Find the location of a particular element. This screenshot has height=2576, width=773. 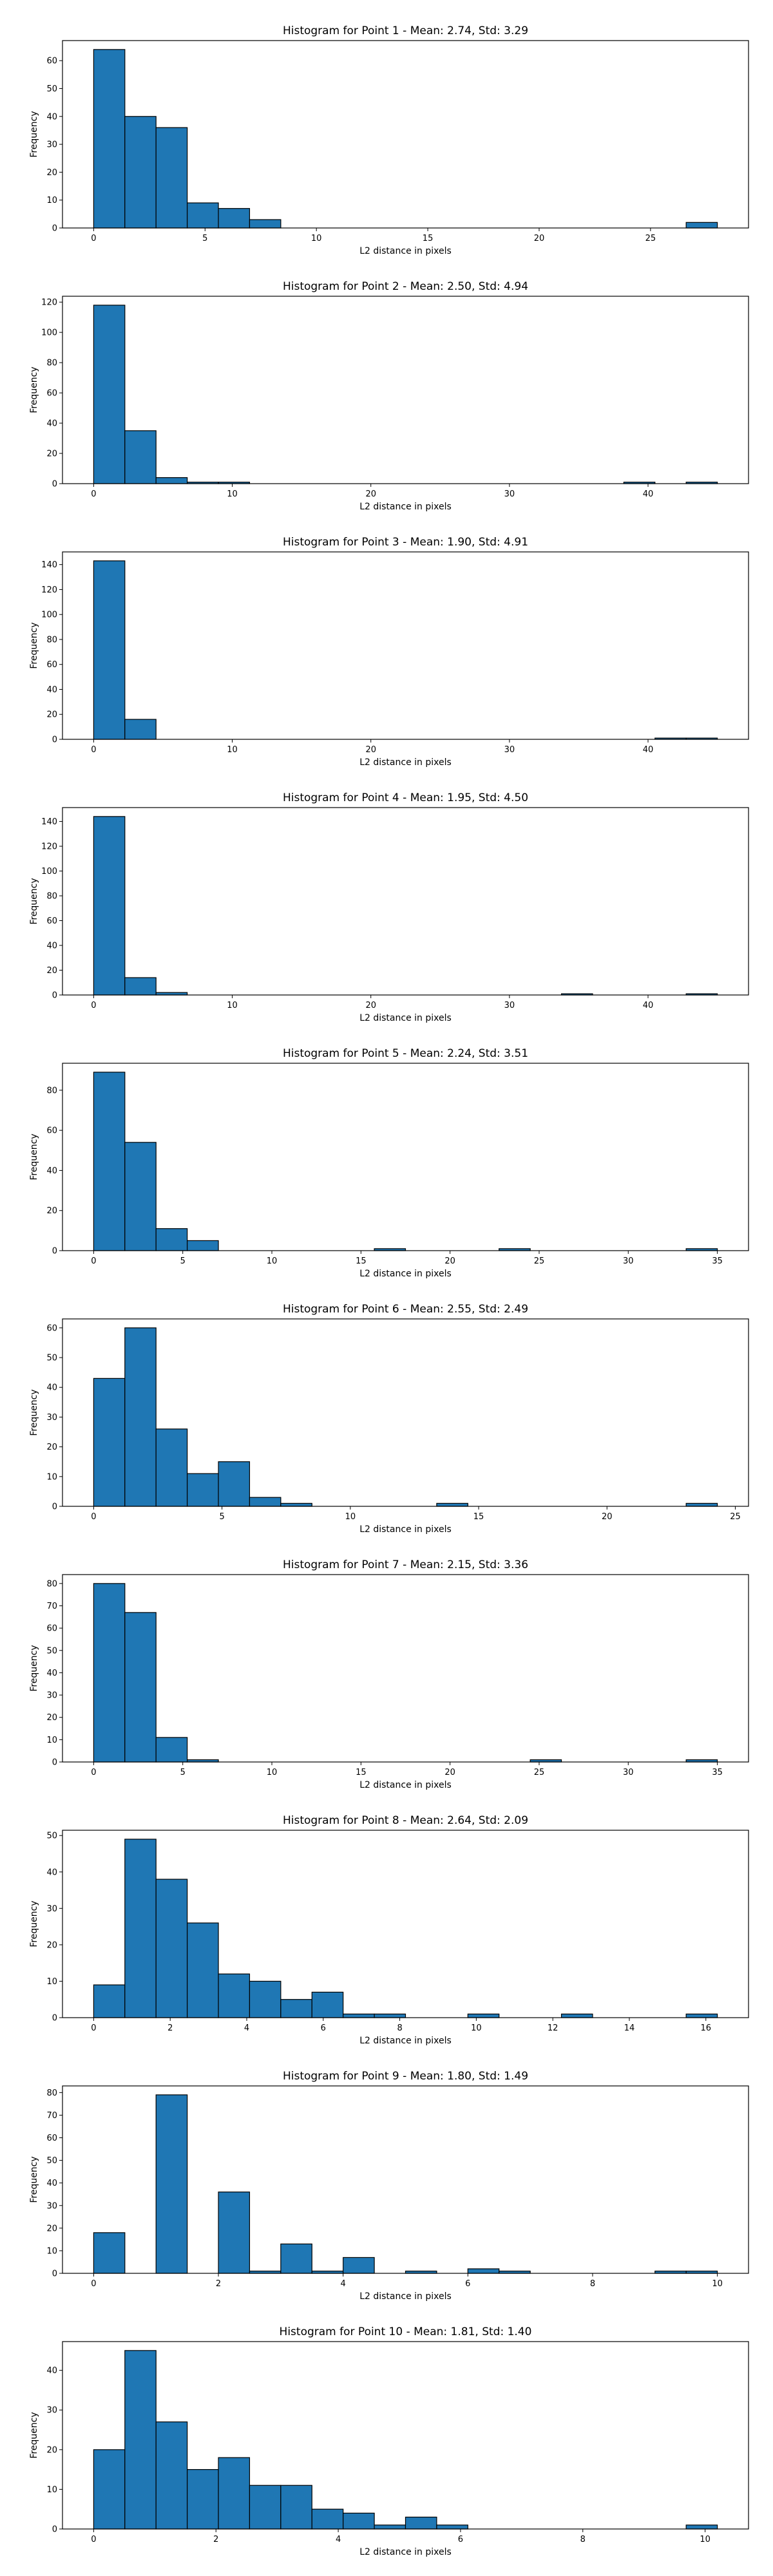

chart-3-xtick-label-4: 30 is located at coordinates (509, 750).